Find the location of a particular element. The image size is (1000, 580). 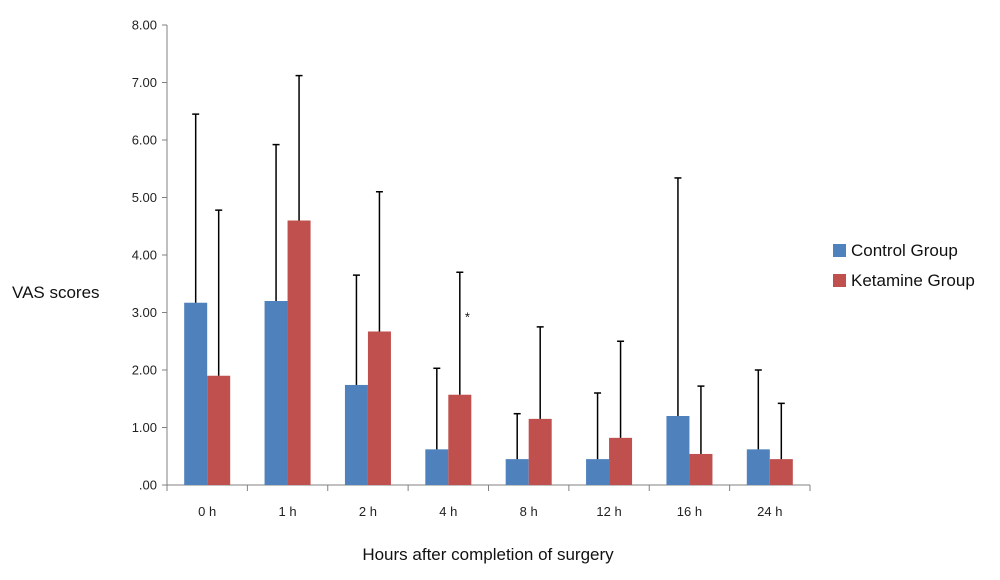

y-tick-label: 6.00 is located at coordinates (144, 140).